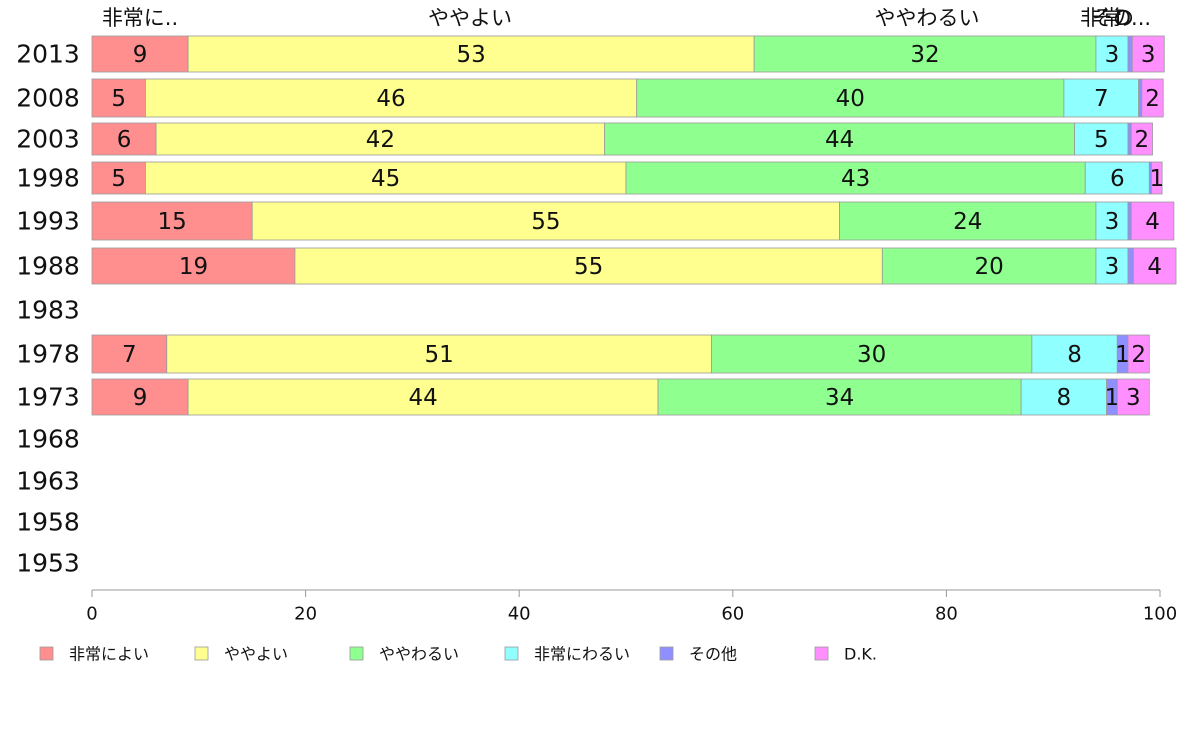  I want to click on legend-label: D.K., so click(860, 654).